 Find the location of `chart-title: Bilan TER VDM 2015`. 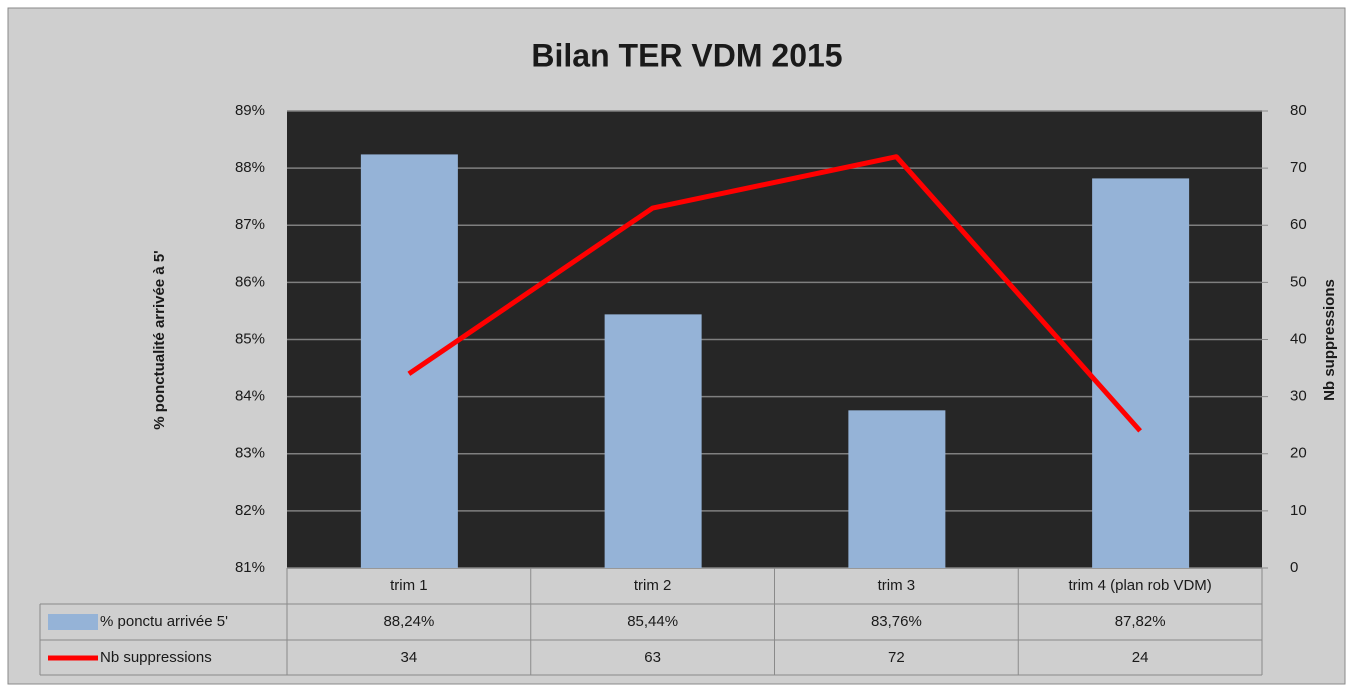

chart-title: Bilan TER VDM 2015 is located at coordinates (686, 55).